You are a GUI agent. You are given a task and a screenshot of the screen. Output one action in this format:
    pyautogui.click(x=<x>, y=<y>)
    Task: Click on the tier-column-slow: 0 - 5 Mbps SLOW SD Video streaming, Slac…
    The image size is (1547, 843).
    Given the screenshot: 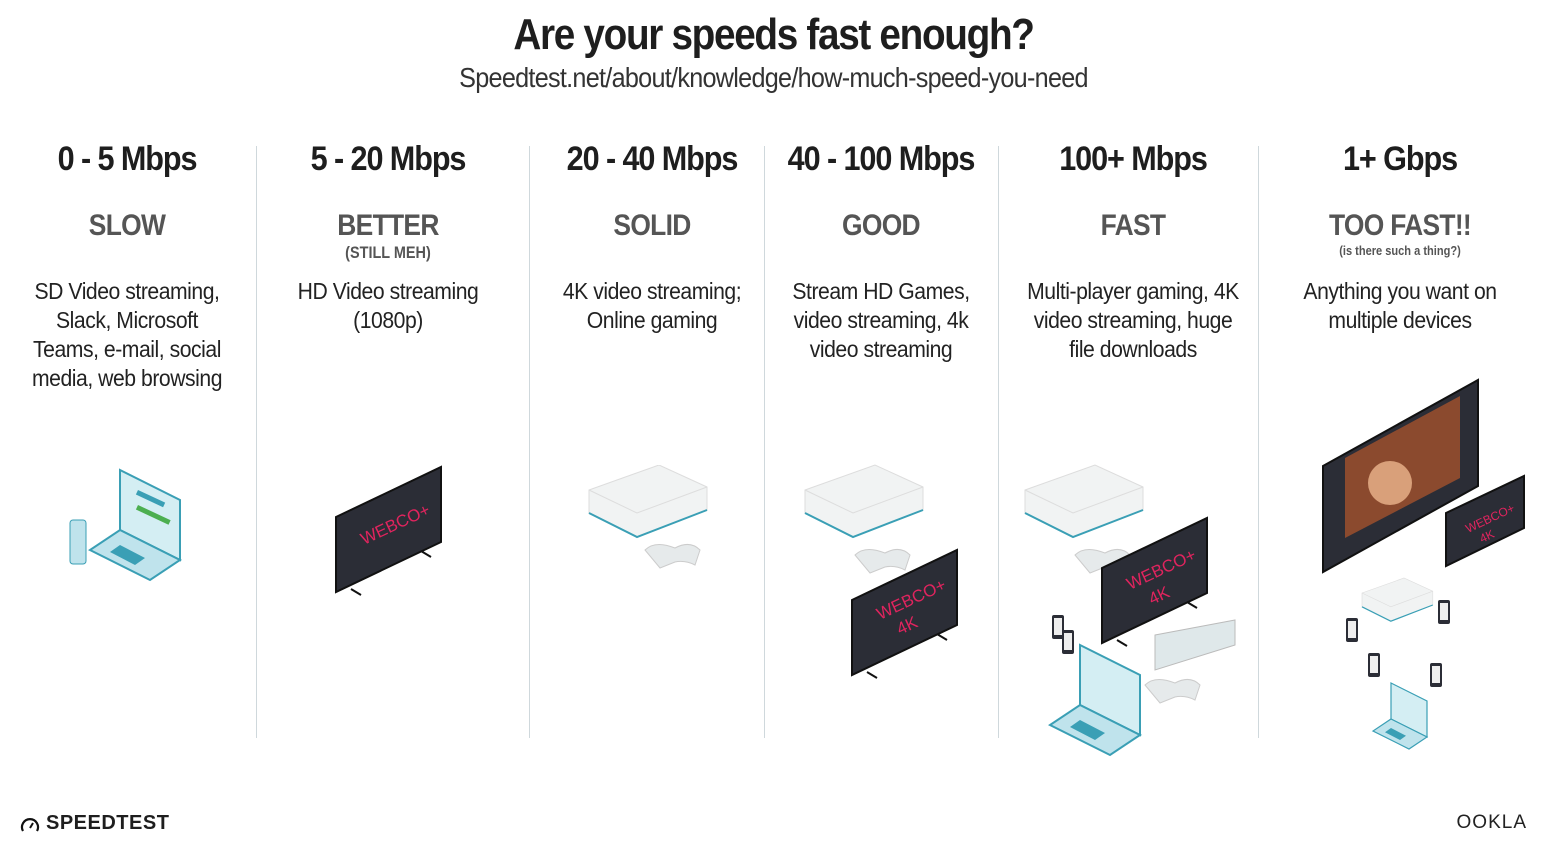 What is the action you would take?
    pyautogui.click(x=127, y=266)
    